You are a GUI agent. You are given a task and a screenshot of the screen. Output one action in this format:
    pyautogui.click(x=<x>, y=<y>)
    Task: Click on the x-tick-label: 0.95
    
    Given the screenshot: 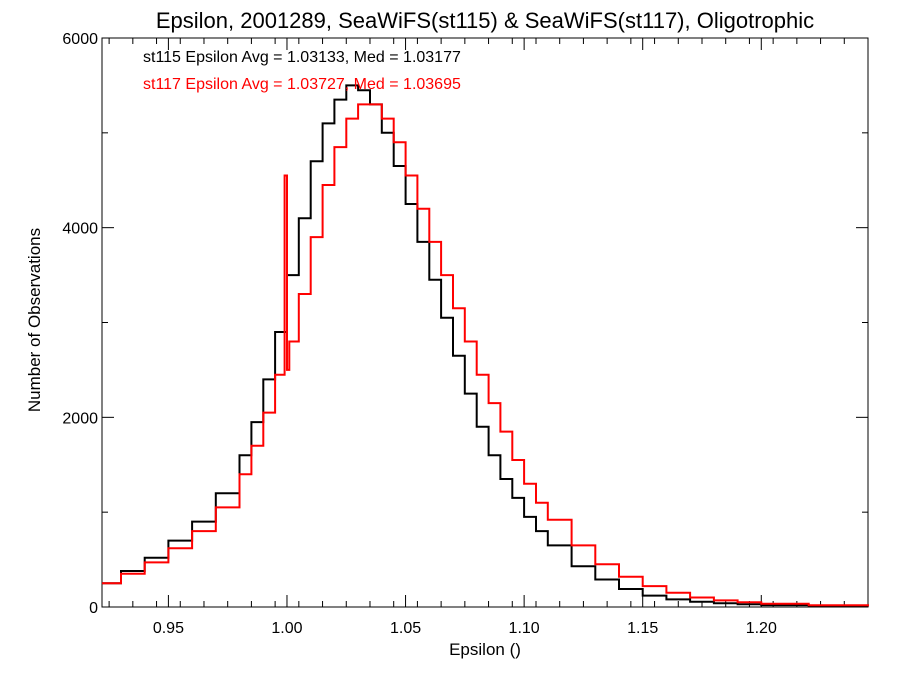 What is the action you would take?
    pyautogui.click(x=168, y=628)
    